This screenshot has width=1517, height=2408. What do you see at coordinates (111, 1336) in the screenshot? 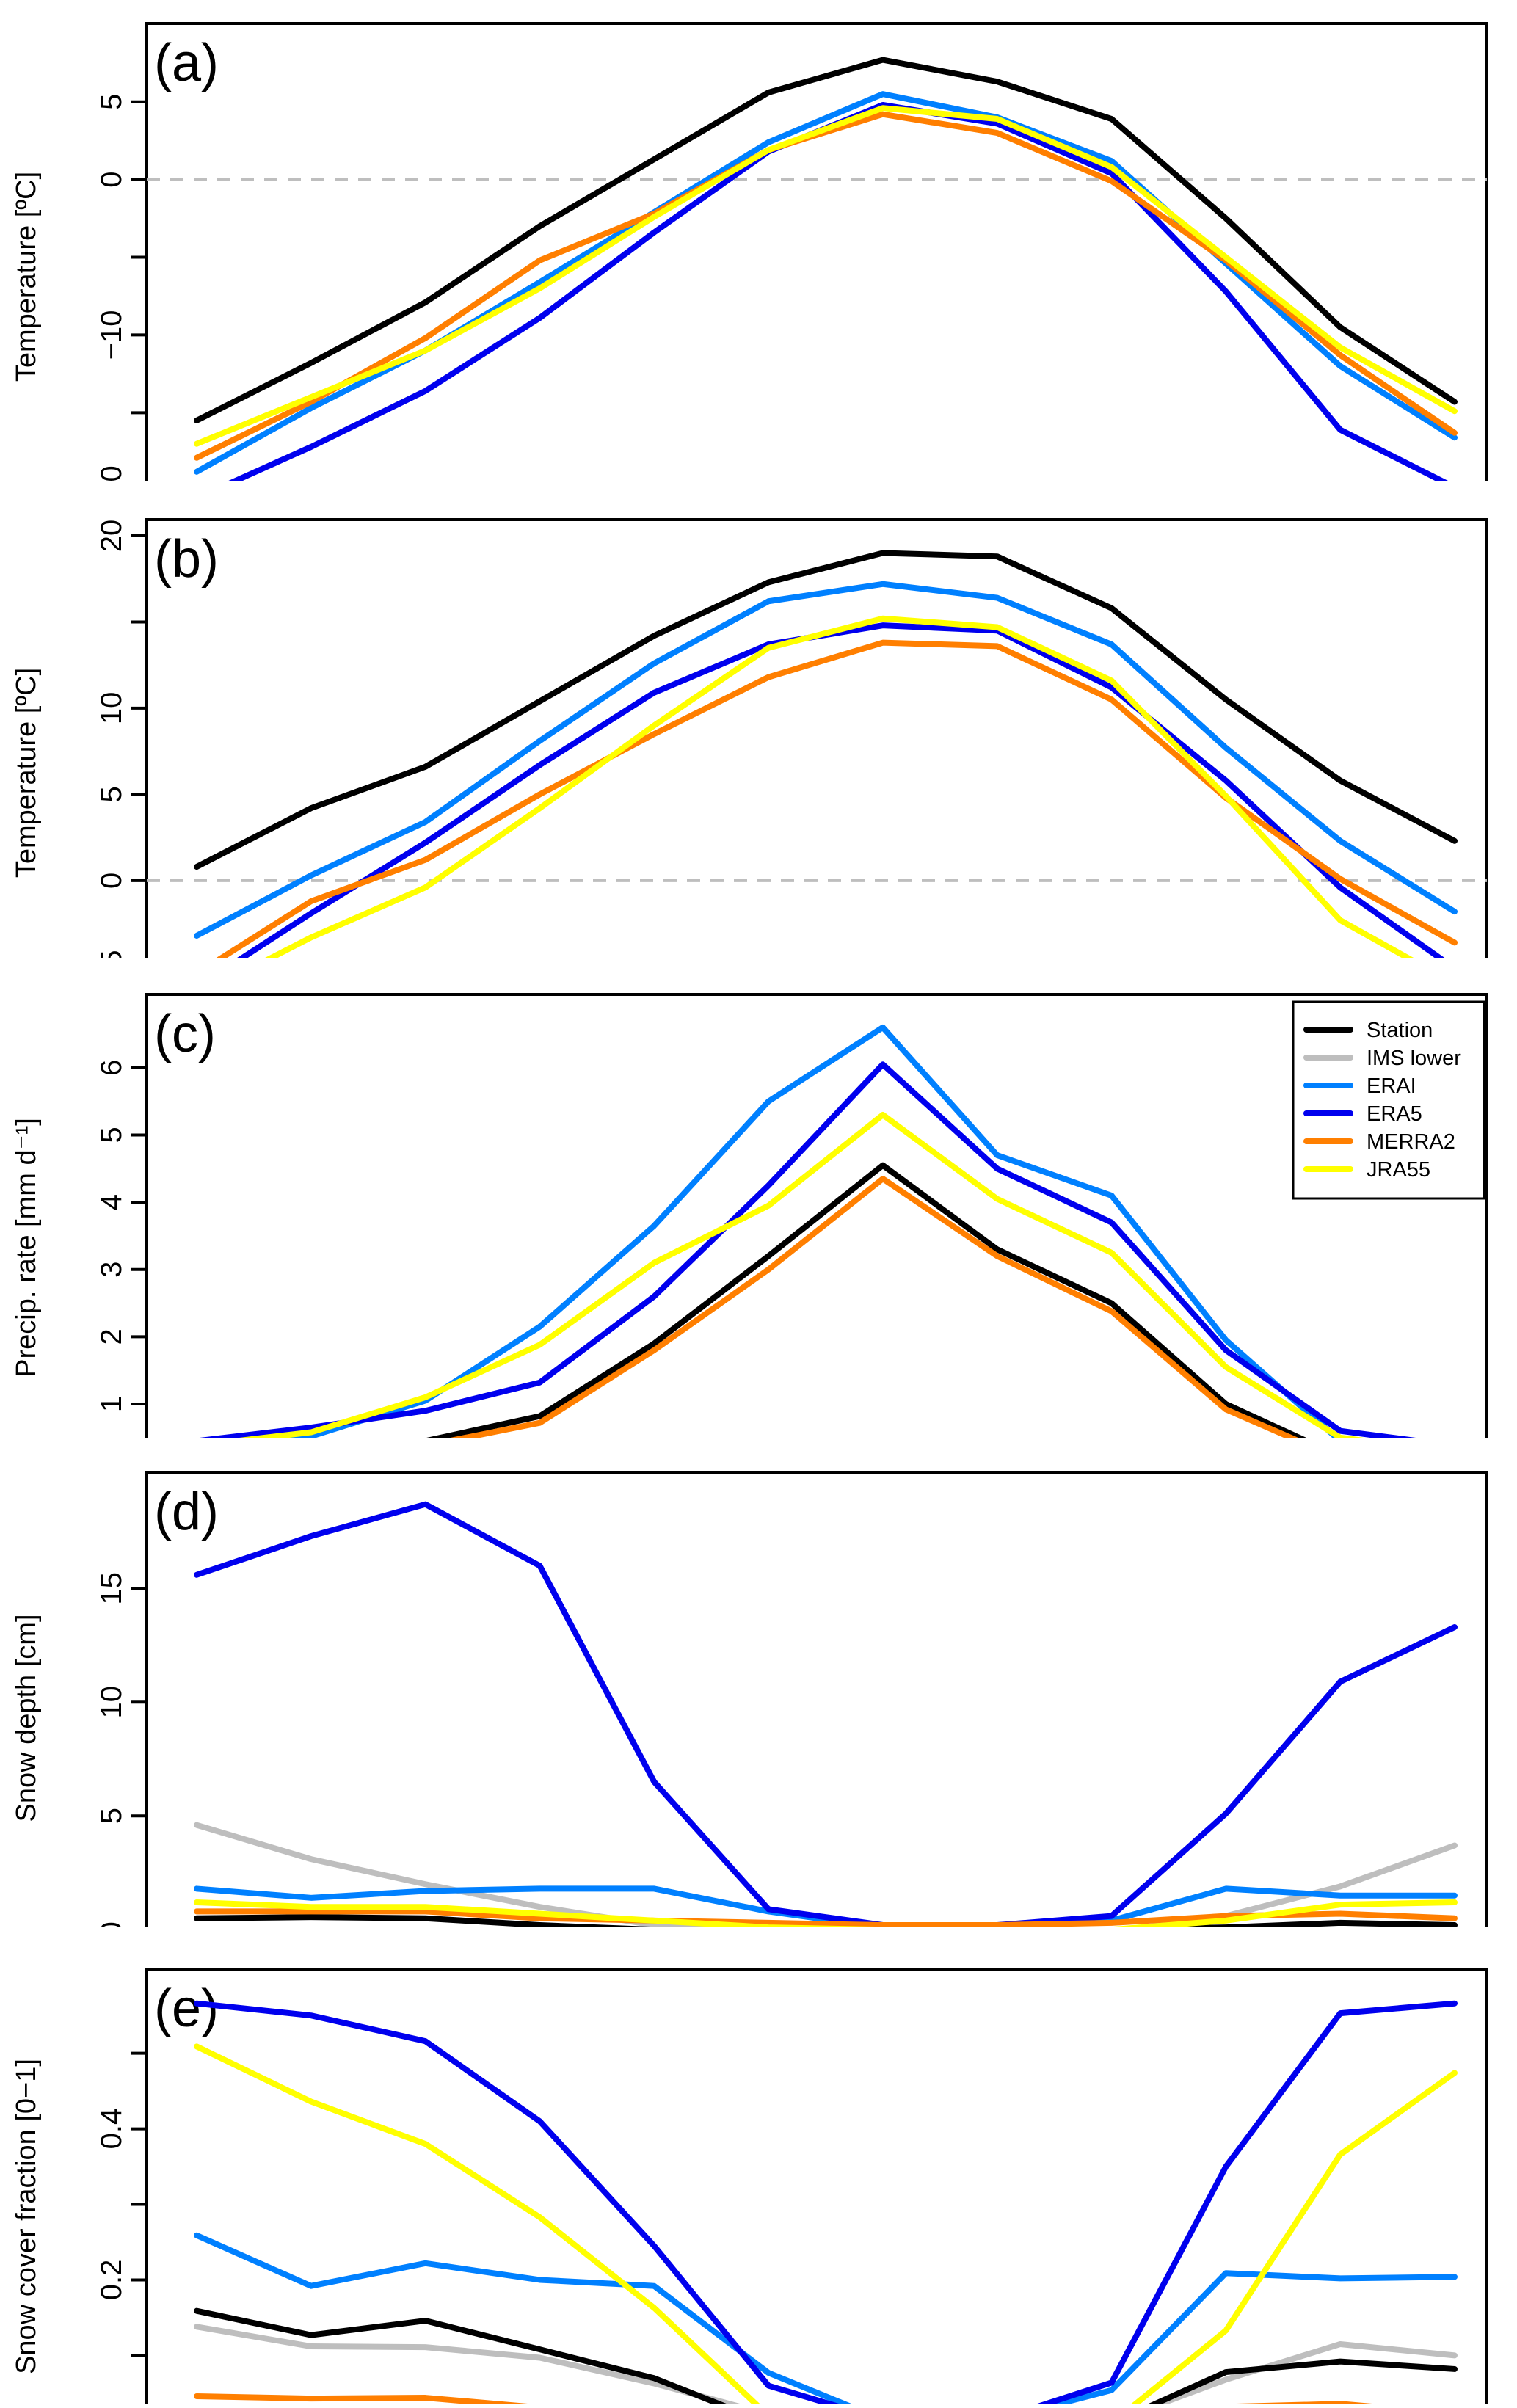
I see `y-tick-label: 2` at bounding box center [111, 1336].